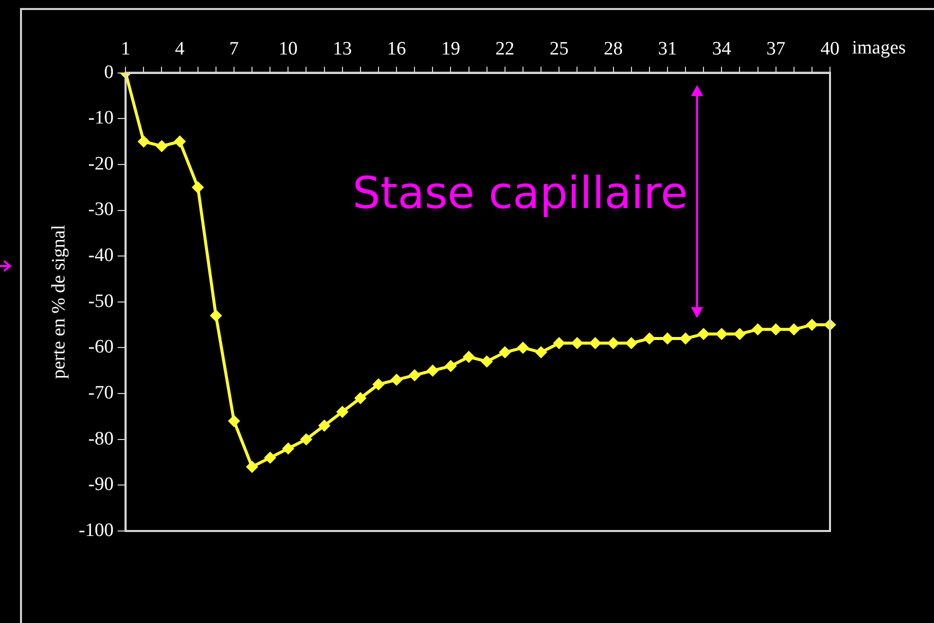 The image size is (934, 623). Describe the element at coordinates (234, 49) in the screenshot. I see `x-tick-label: 7` at that location.